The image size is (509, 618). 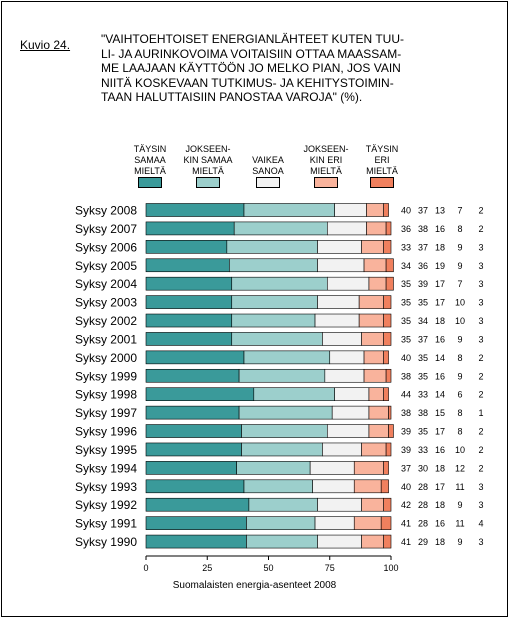 What do you see at coordinates (406, 432) in the screenshot?
I see `data-label: 39` at bounding box center [406, 432].